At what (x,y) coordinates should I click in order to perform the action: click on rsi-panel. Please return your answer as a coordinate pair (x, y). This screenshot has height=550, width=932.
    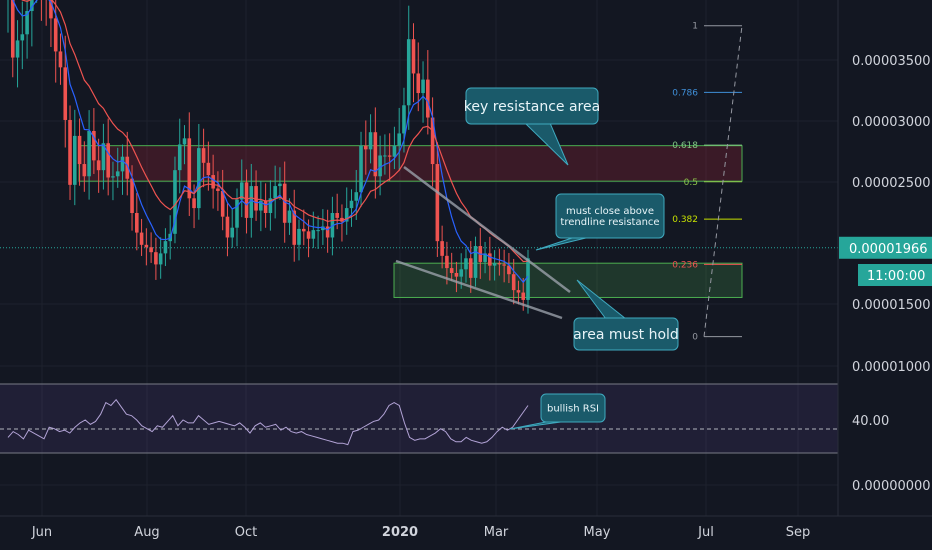
    Looking at the image, I should click on (419, 418).